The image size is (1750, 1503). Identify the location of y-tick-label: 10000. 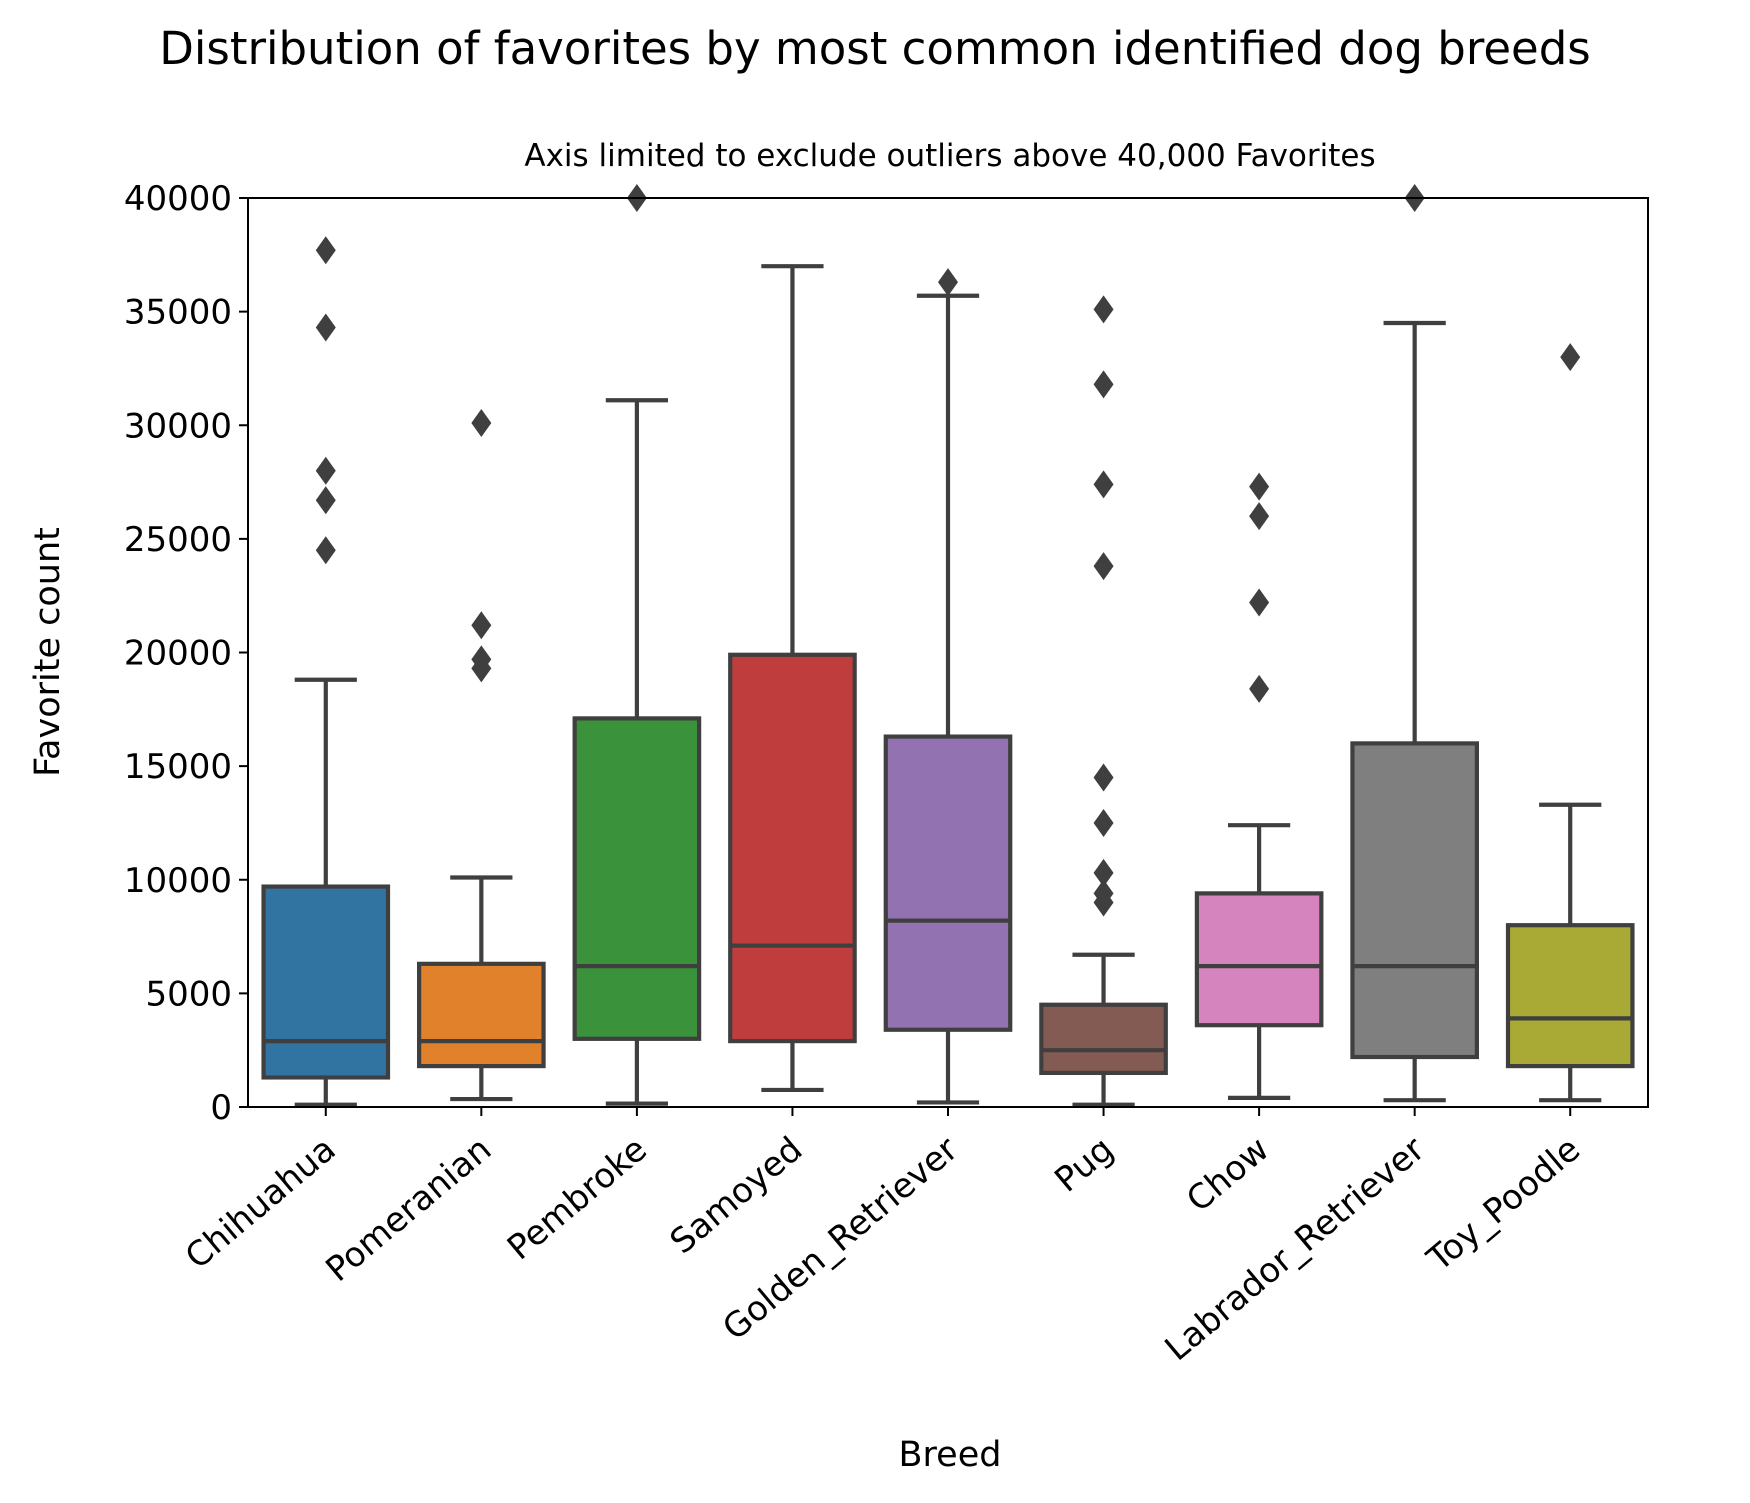
(178, 881).